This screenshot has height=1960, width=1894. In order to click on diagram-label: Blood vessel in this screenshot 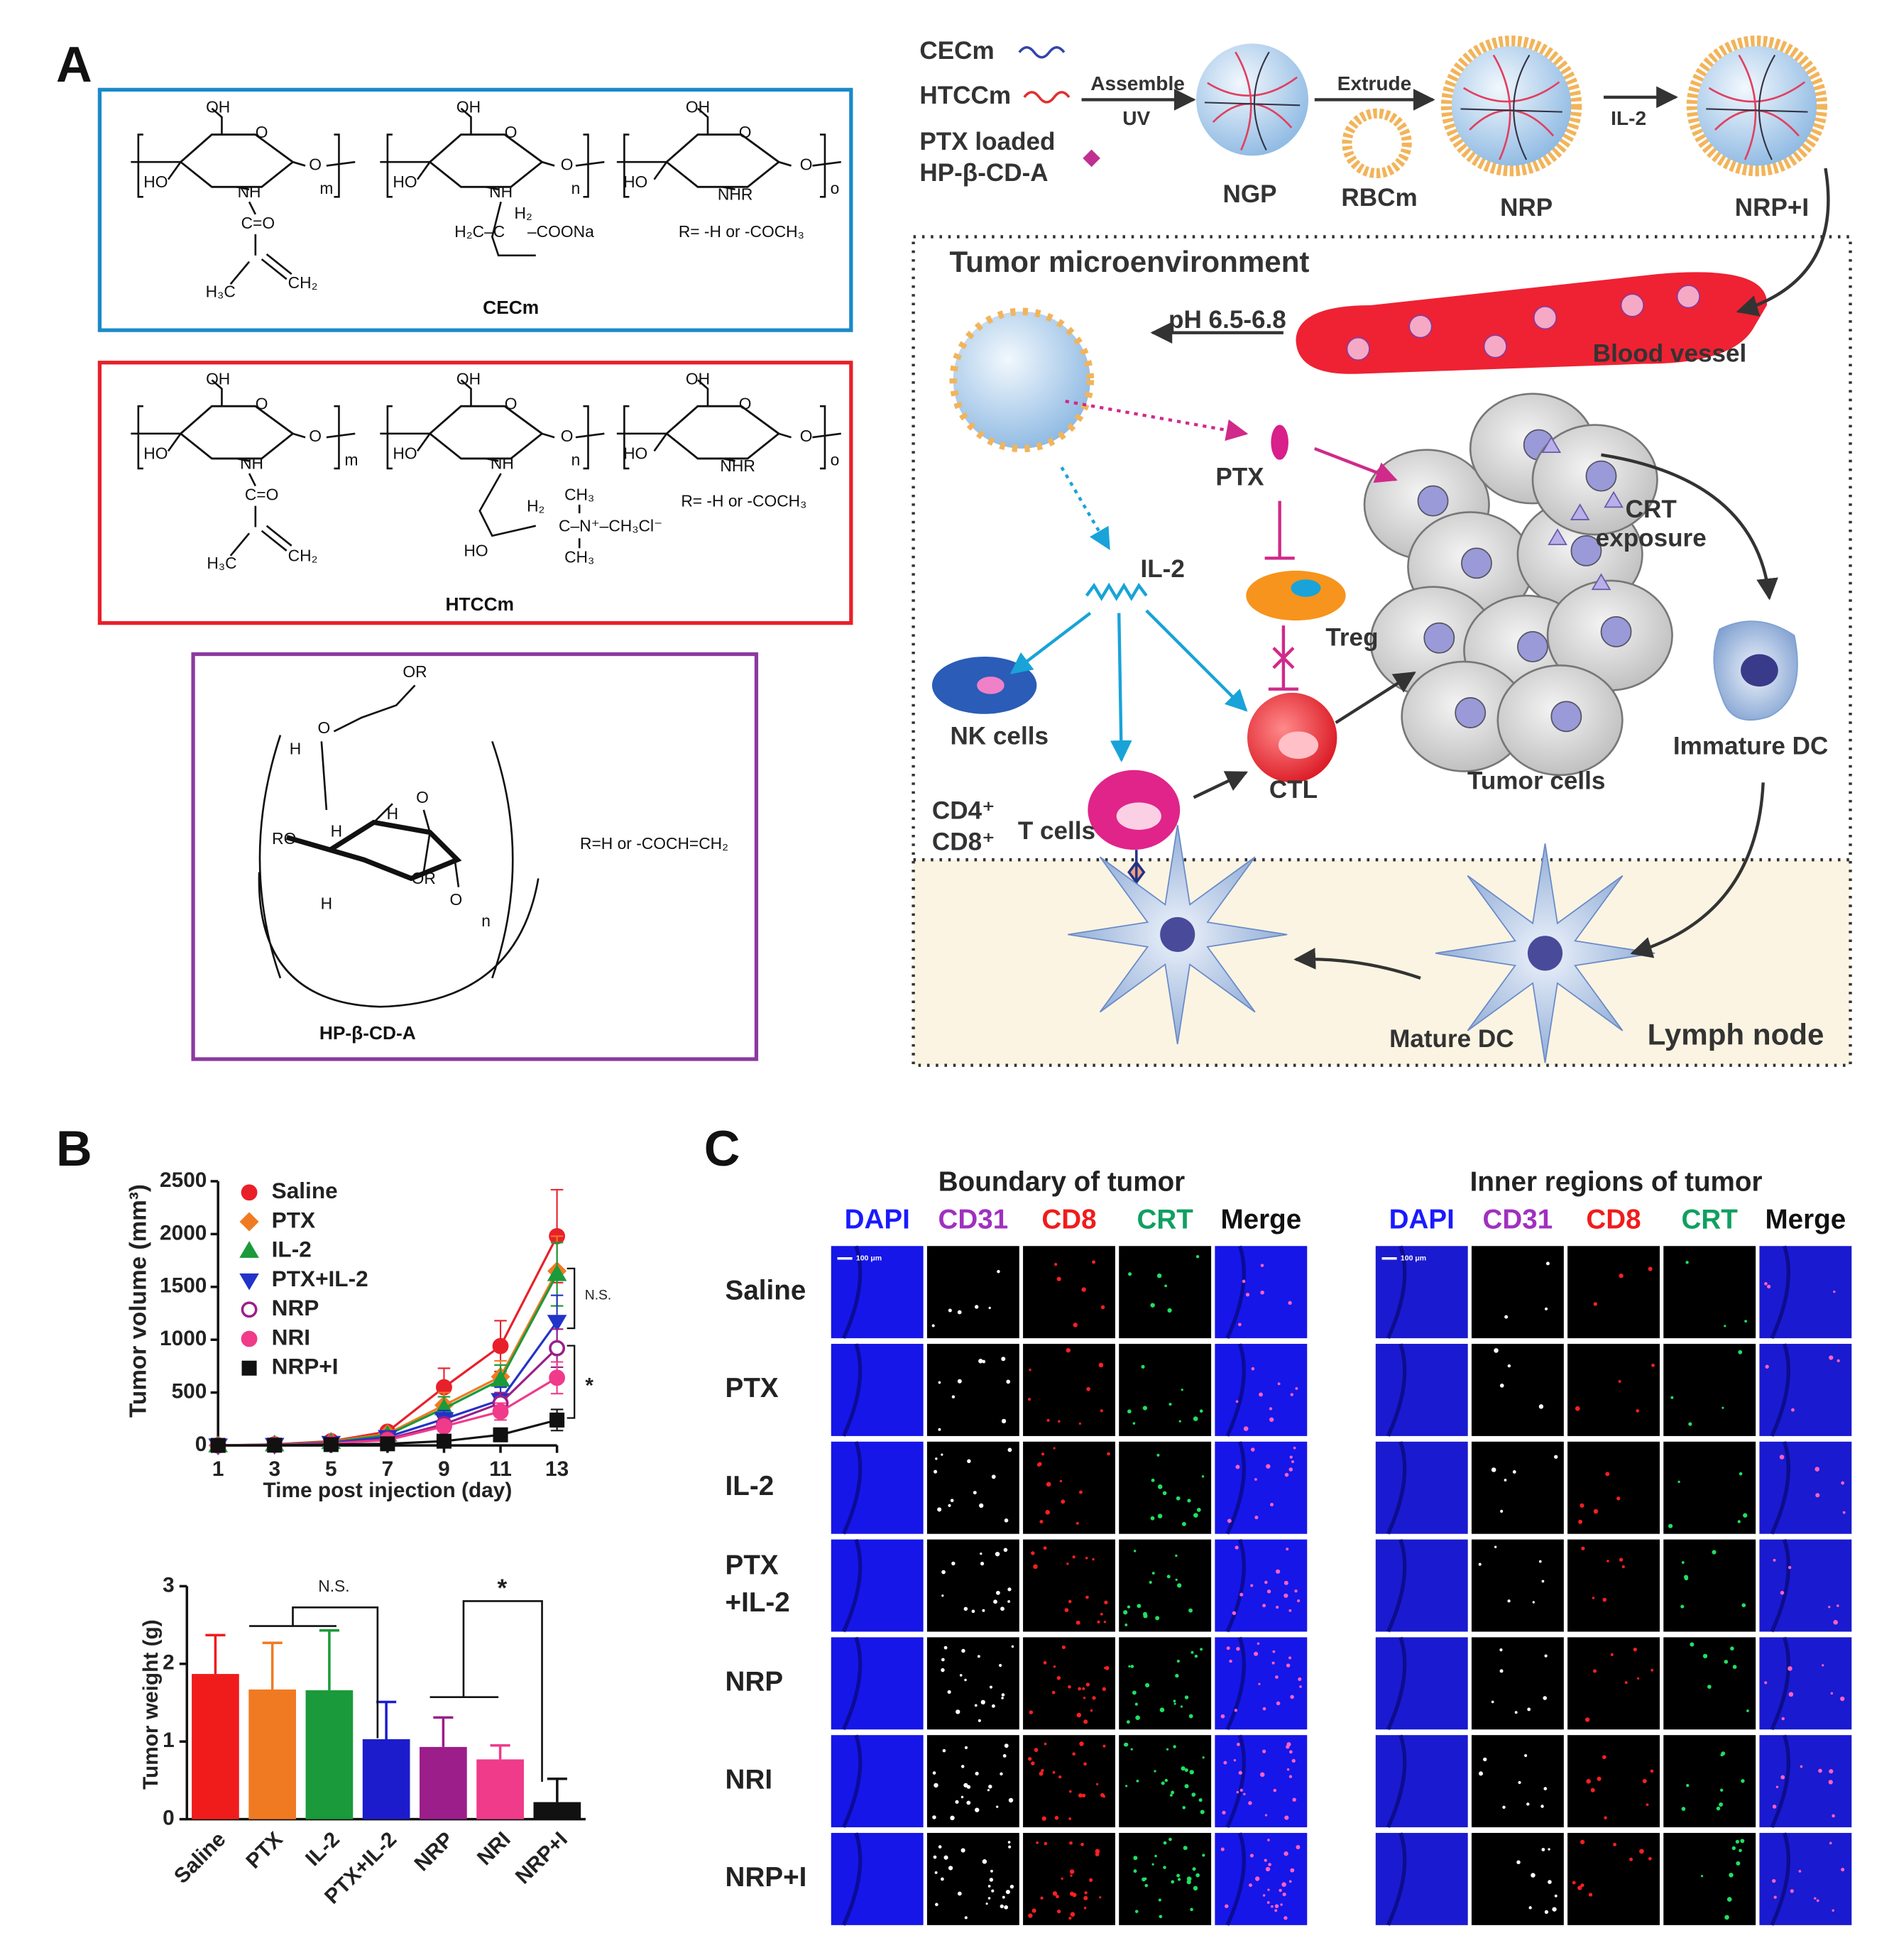, I will do `click(1670, 354)`.